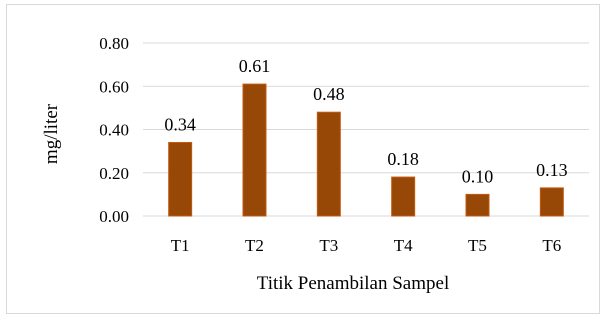  What do you see at coordinates (552, 170) in the screenshot?
I see `data-label: 0.13` at bounding box center [552, 170].